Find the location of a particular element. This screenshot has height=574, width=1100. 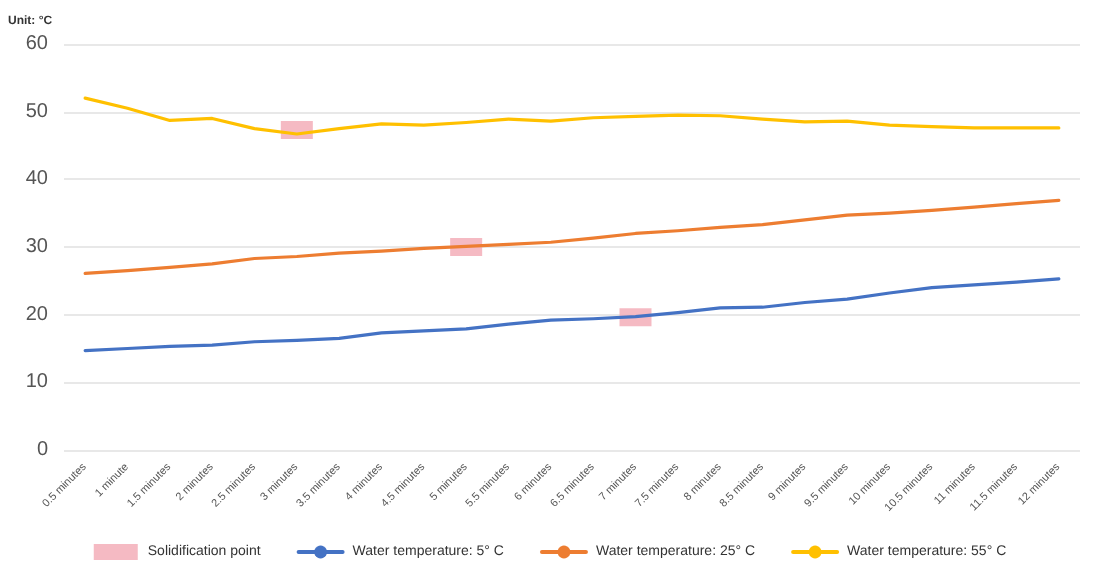

y-tick-label: 40 is located at coordinates (37, 179).